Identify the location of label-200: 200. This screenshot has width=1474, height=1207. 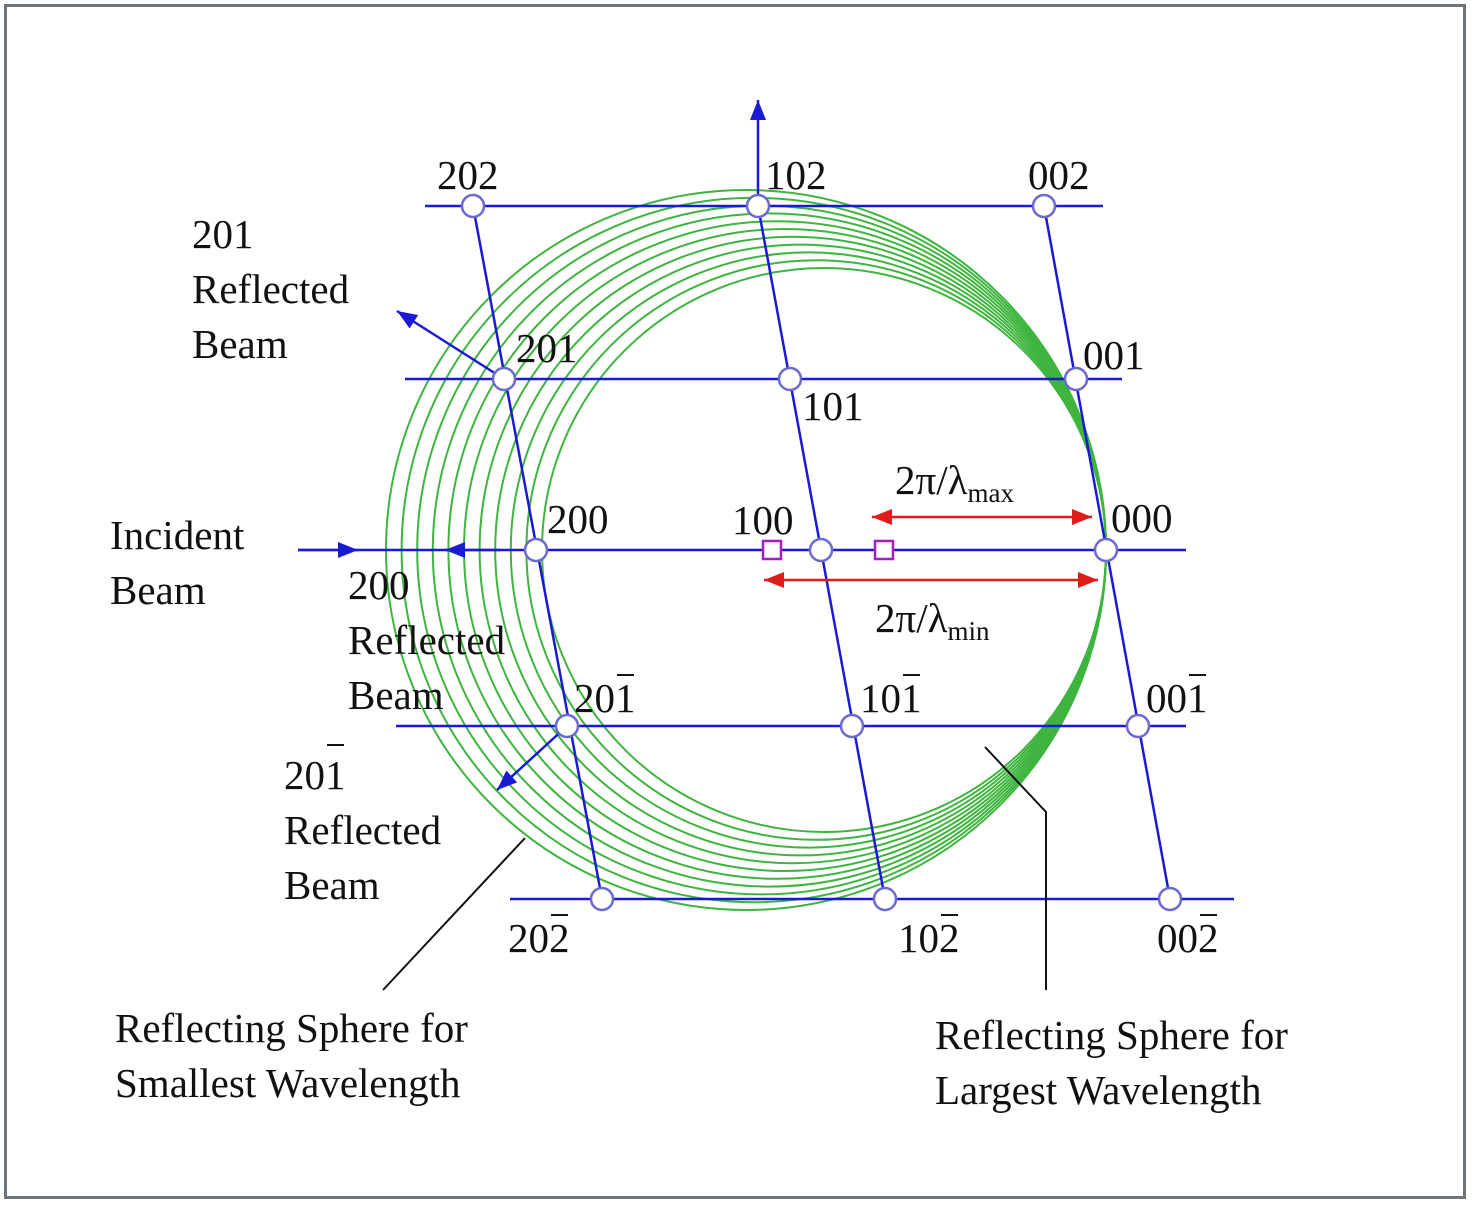
(578, 519).